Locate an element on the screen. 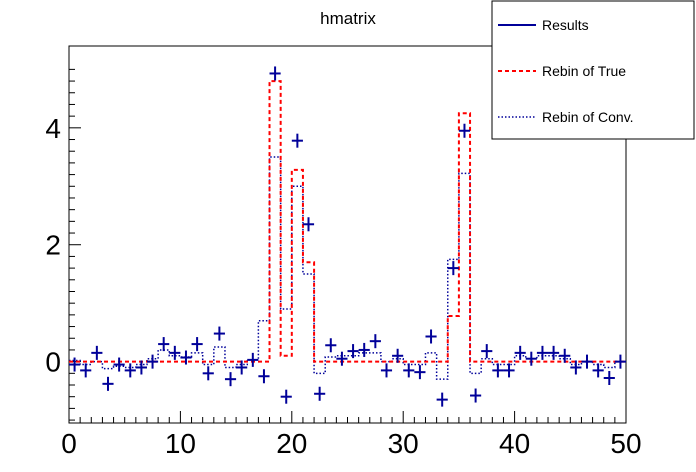 The height and width of the screenshot is (472, 696). x-tick-label: 40 is located at coordinates (514, 443).